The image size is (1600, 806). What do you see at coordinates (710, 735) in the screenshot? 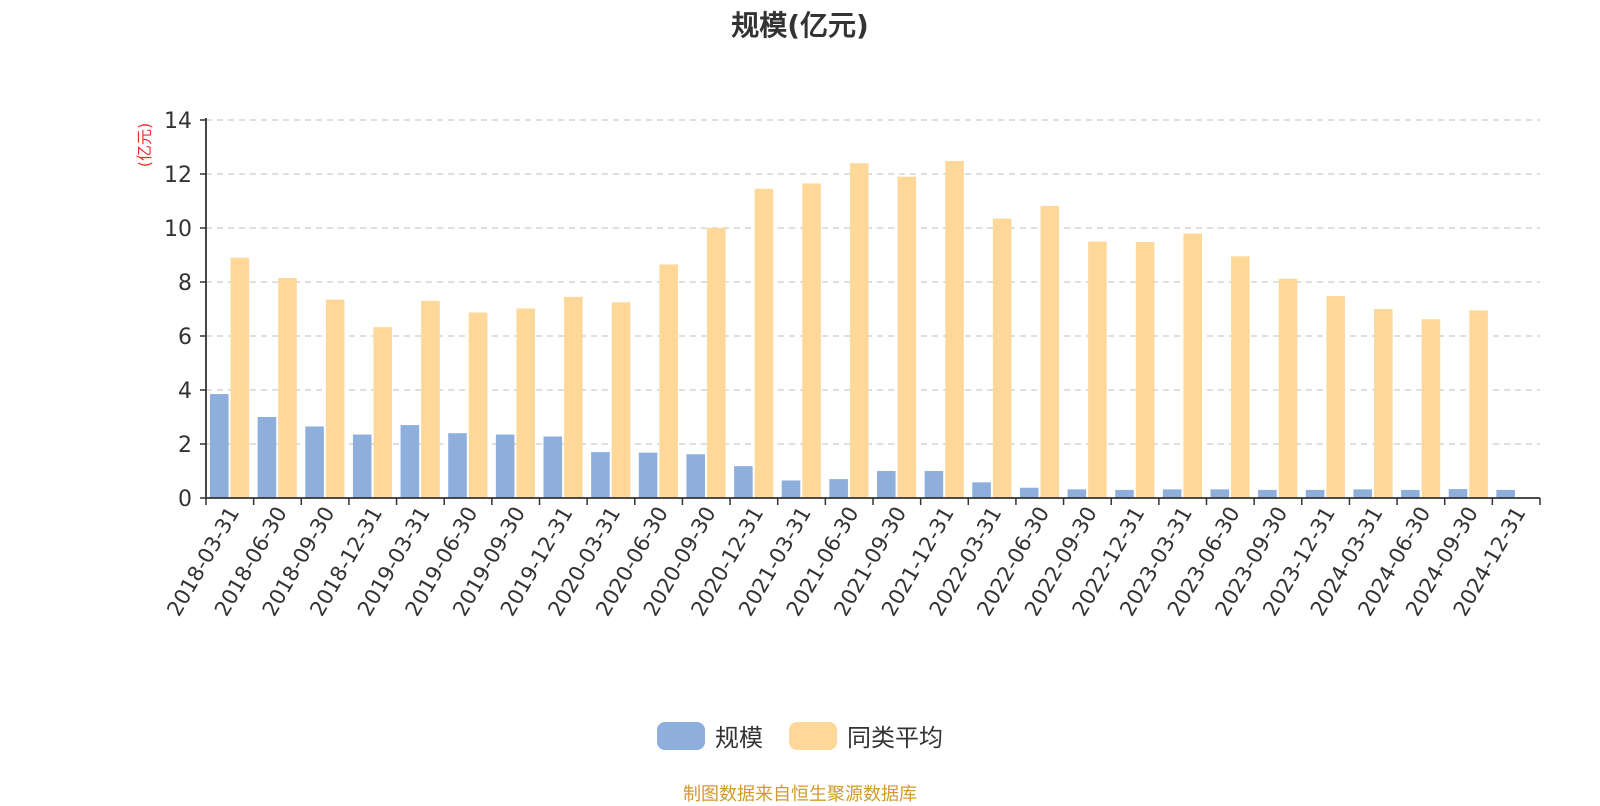
I see `legend-item-scale: 规模` at bounding box center [710, 735].